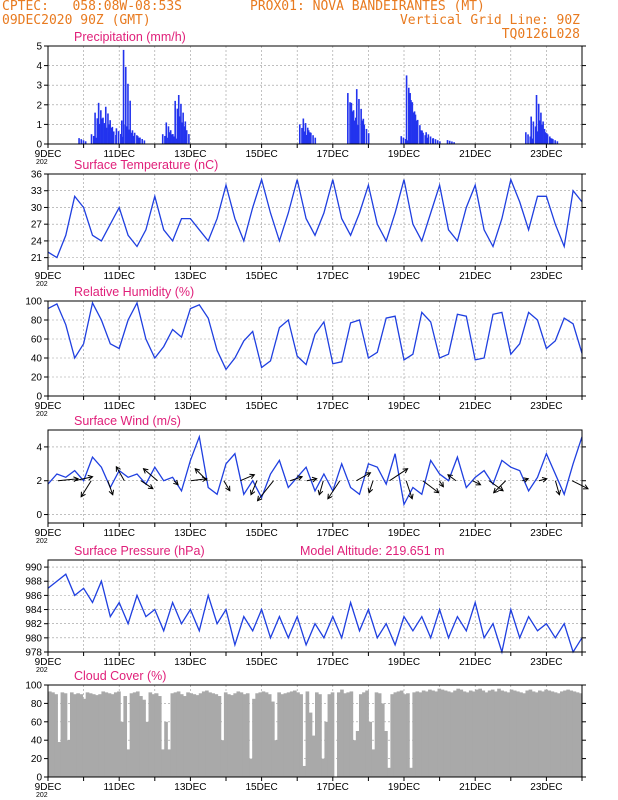 The width and height of the screenshot is (618, 800). Describe the element at coordinates (39, 47) in the screenshot. I see `y-tick-label: 5` at that location.